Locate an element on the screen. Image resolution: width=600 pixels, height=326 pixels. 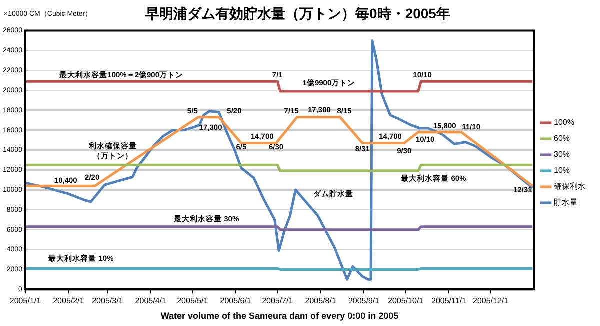
x-tick-label: 2005/7/1 is located at coordinates (278, 301).